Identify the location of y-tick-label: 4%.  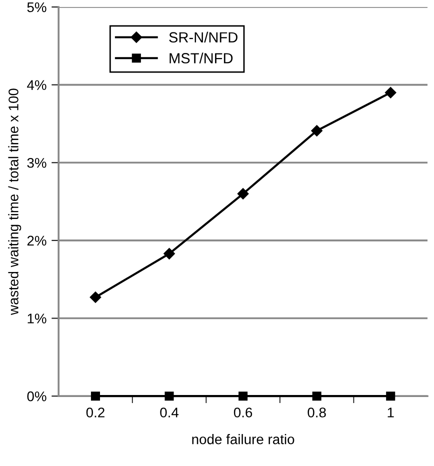
(36, 85).